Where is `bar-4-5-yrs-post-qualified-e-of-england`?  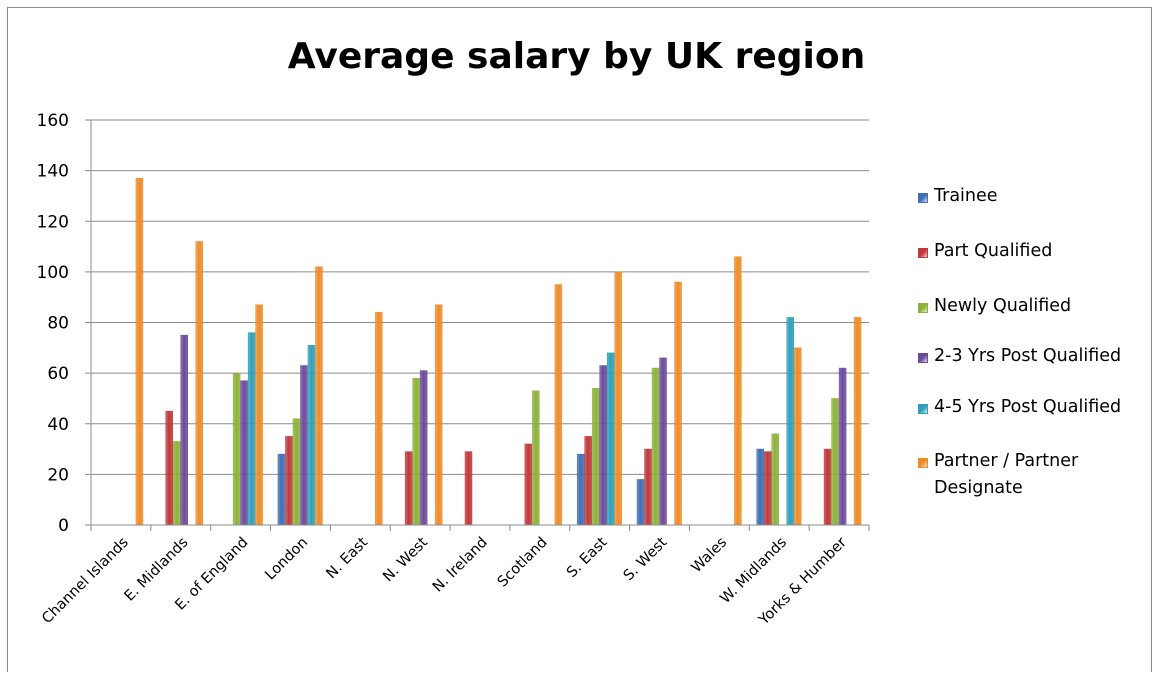
bar-4-5-yrs-post-qualified-e-of-england is located at coordinates (251, 429).